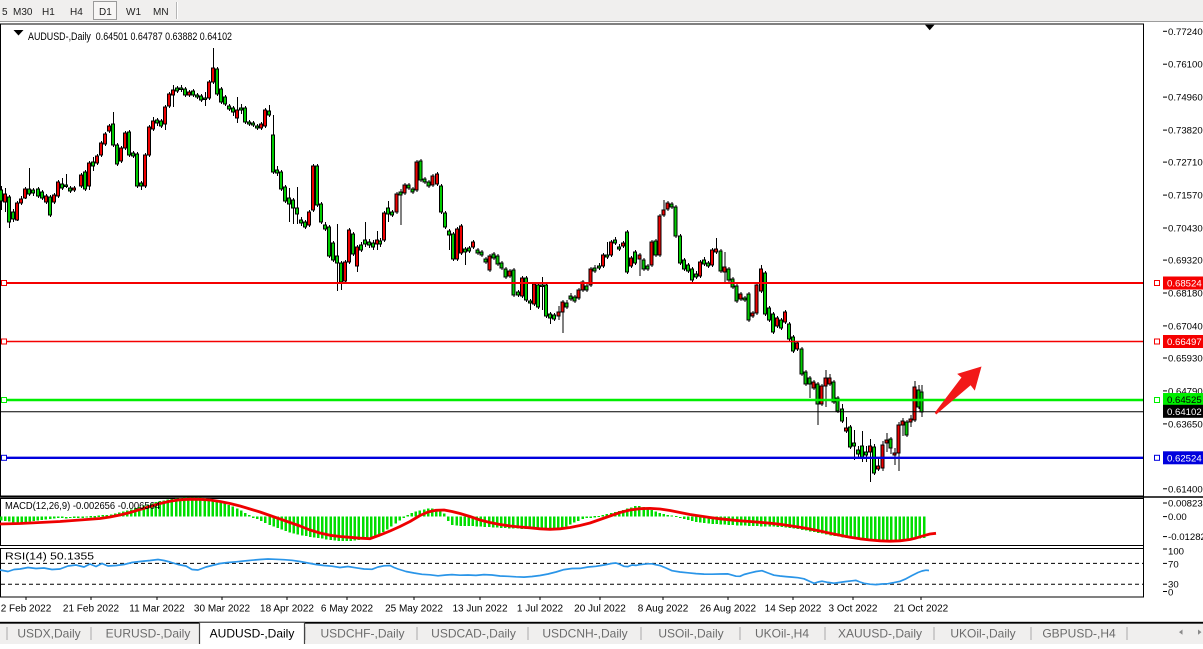  I want to click on svg-text:MACD(12,26,9) -0.002656 -0.006: MACD(12,26,9) -0.002656 -0.006564, so click(82, 506).